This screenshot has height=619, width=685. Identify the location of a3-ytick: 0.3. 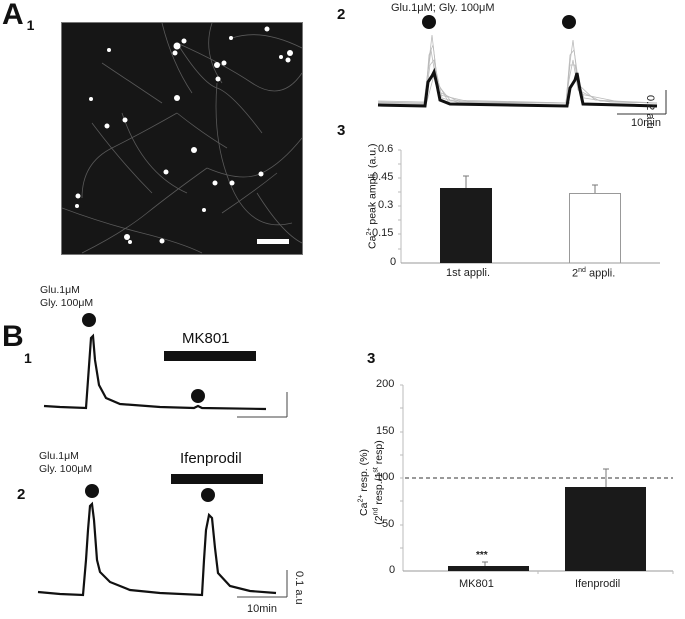
(386, 205).